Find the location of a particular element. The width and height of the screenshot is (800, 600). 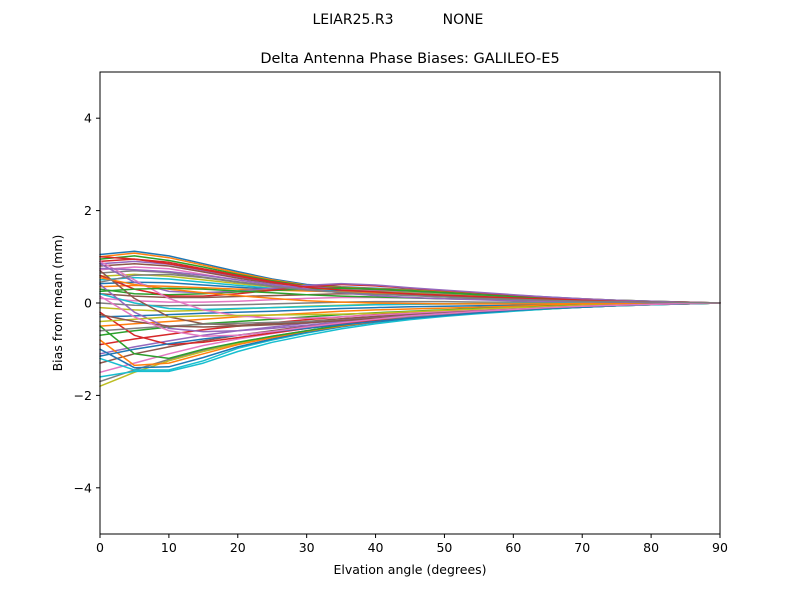

figure-suptitle-radome: NONE is located at coordinates (463, 20).